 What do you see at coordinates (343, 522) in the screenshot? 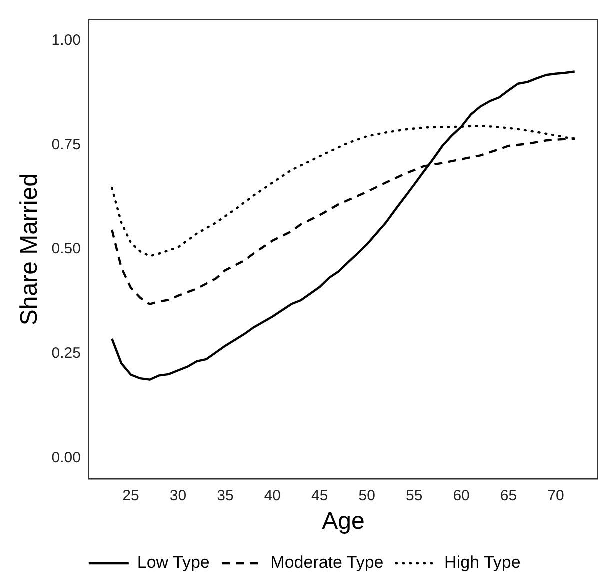
I see `x-axis-title: Age` at bounding box center [343, 522].